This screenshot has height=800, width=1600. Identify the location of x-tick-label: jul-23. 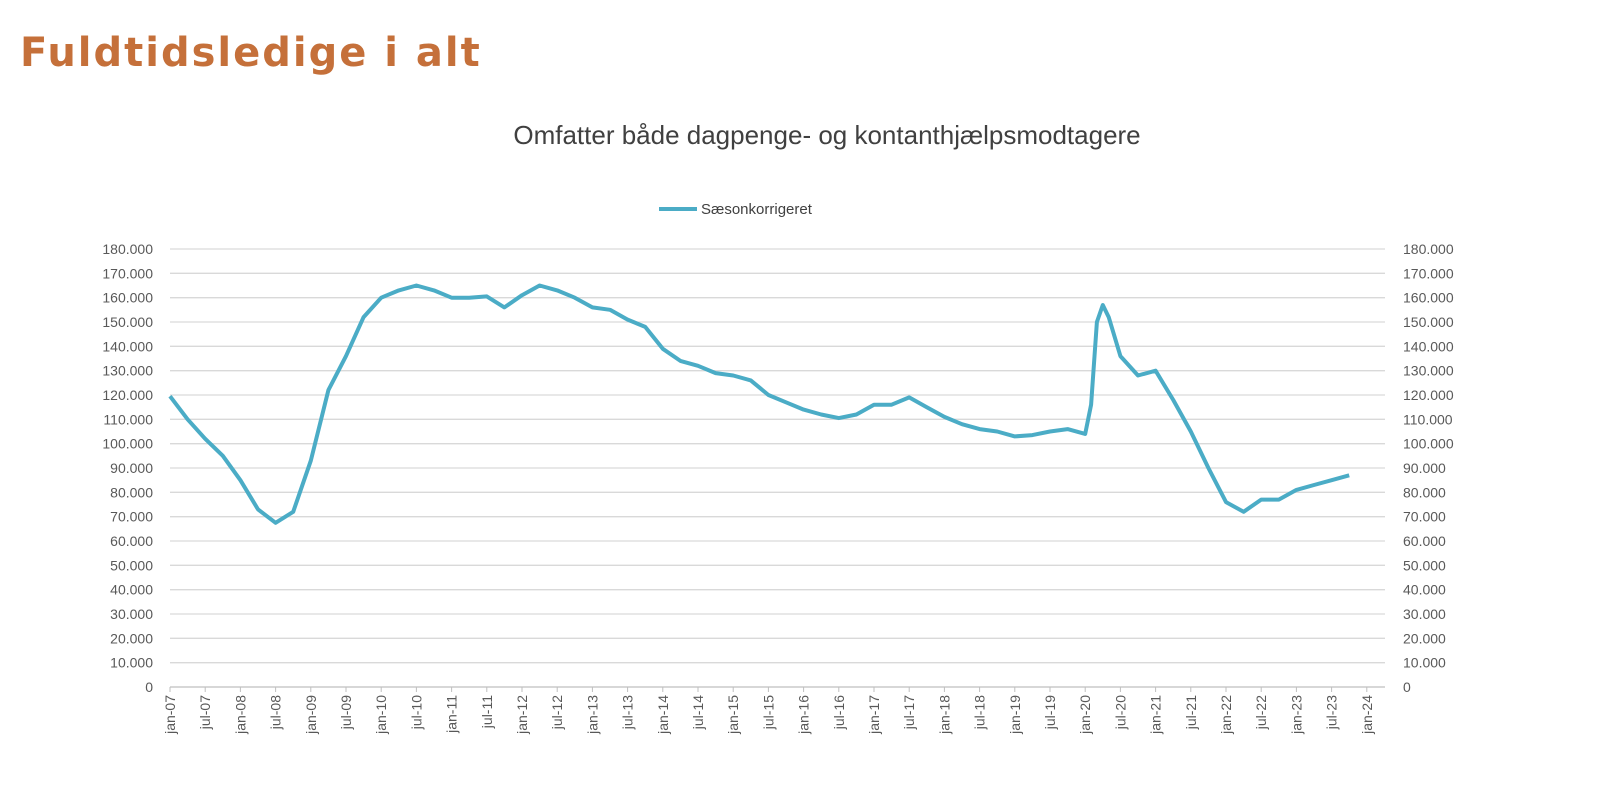
(1332, 712).